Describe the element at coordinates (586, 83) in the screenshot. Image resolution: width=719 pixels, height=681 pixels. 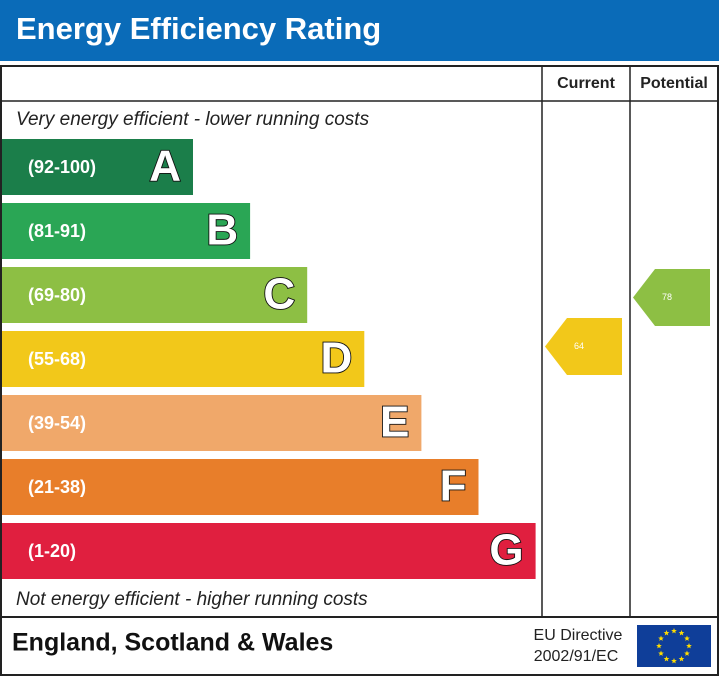
I see `column-header: Current` at that location.